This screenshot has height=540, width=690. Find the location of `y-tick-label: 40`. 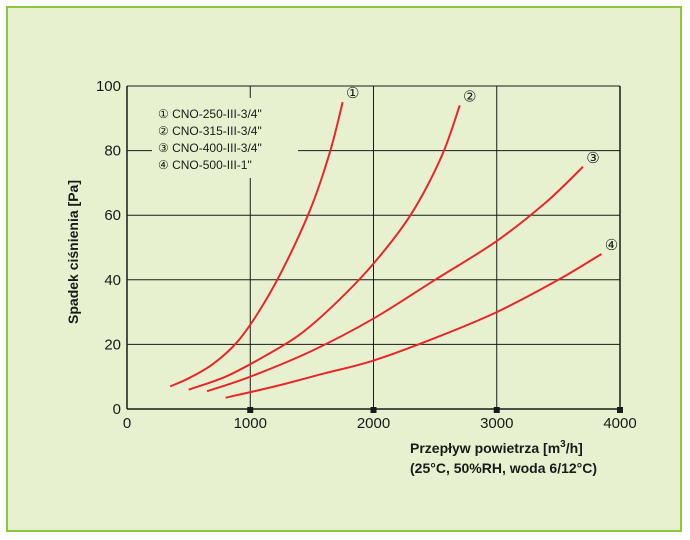

y-tick-label: 40 is located at coordinates (112, 280).